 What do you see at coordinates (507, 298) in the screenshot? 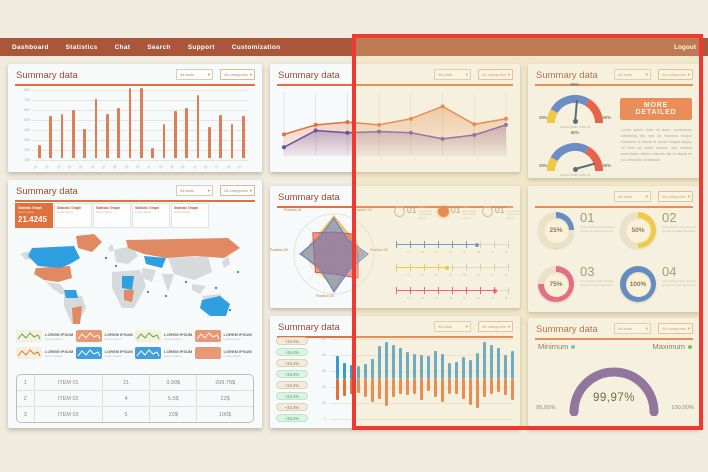
I see `slab: 80` at bounding box center [507, 298].